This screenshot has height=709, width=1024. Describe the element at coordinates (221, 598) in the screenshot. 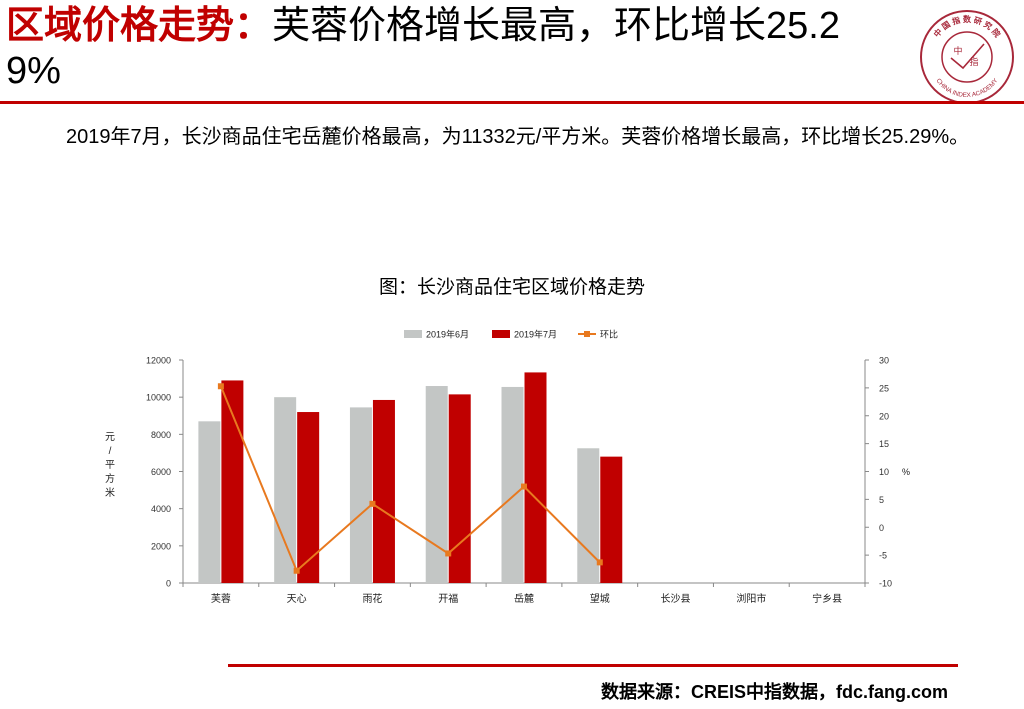

I see `x-tick-label: 芙蓉` at that location.